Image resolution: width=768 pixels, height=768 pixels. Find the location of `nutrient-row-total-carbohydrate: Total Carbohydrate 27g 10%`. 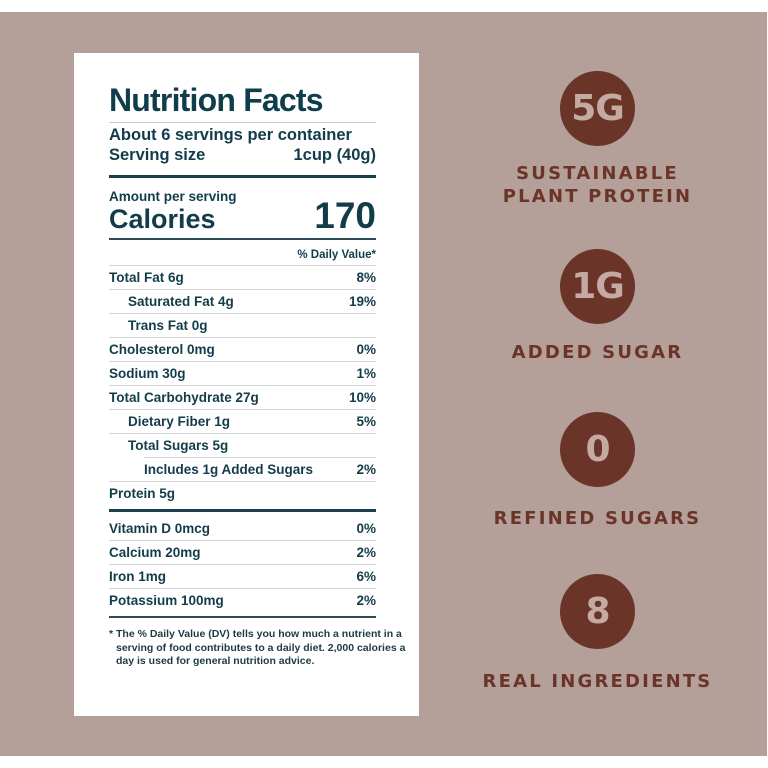

nutrient-row-total-carbohydrate: Total Carbohydrate 27g 10% is located at coordinates (242, 397).